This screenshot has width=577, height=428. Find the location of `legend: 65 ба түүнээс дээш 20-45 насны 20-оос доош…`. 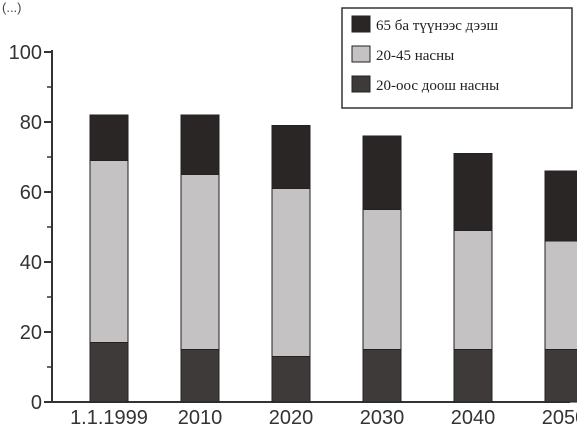

legend: 65 ба түүнээс дээш 20-45 насны 20-оос доош… is located at coordinates (457, 58).